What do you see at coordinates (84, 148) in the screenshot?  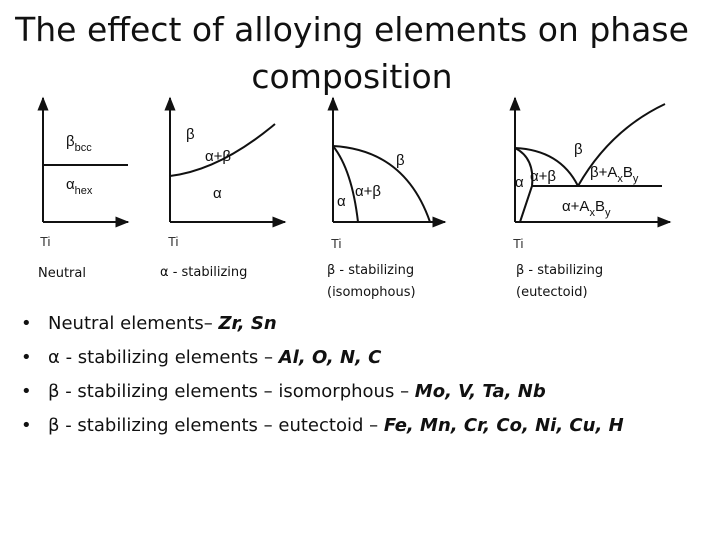 I see `subscript: bcc` at bounding box center [84, 148].